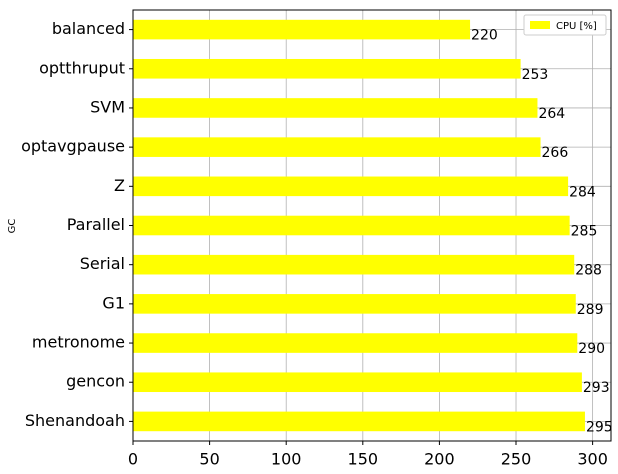 The width and height of the screenshot is (618, 474). I want to click on y-tick-label: optthruput, so click(82, 67).